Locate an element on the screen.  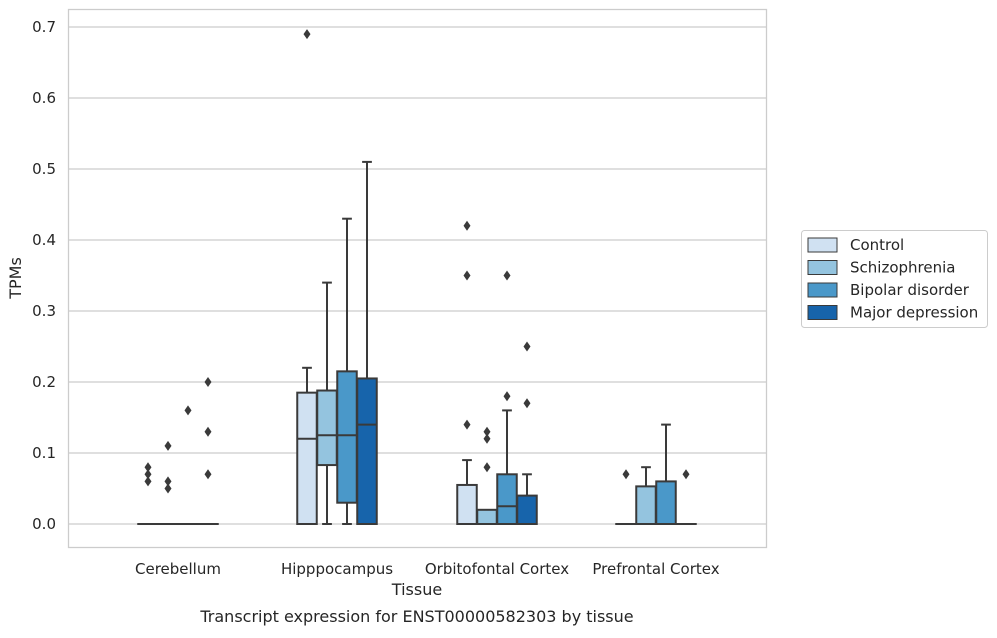
y-tick-label: 0.2 is located at coordinates (44, 382).